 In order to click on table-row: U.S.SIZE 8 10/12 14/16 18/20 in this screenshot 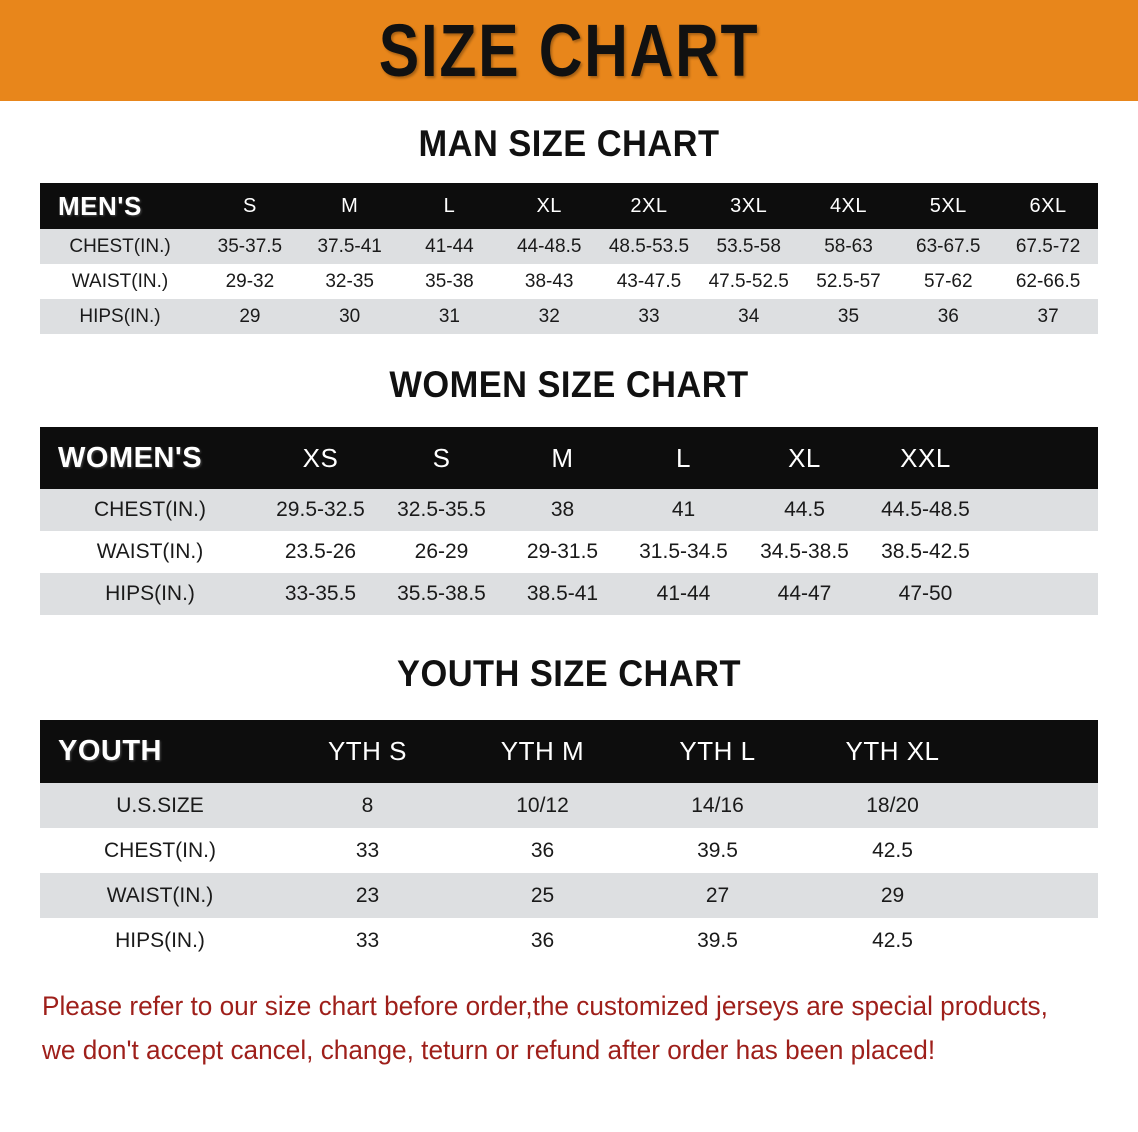, I will do `click(569, 805)`.